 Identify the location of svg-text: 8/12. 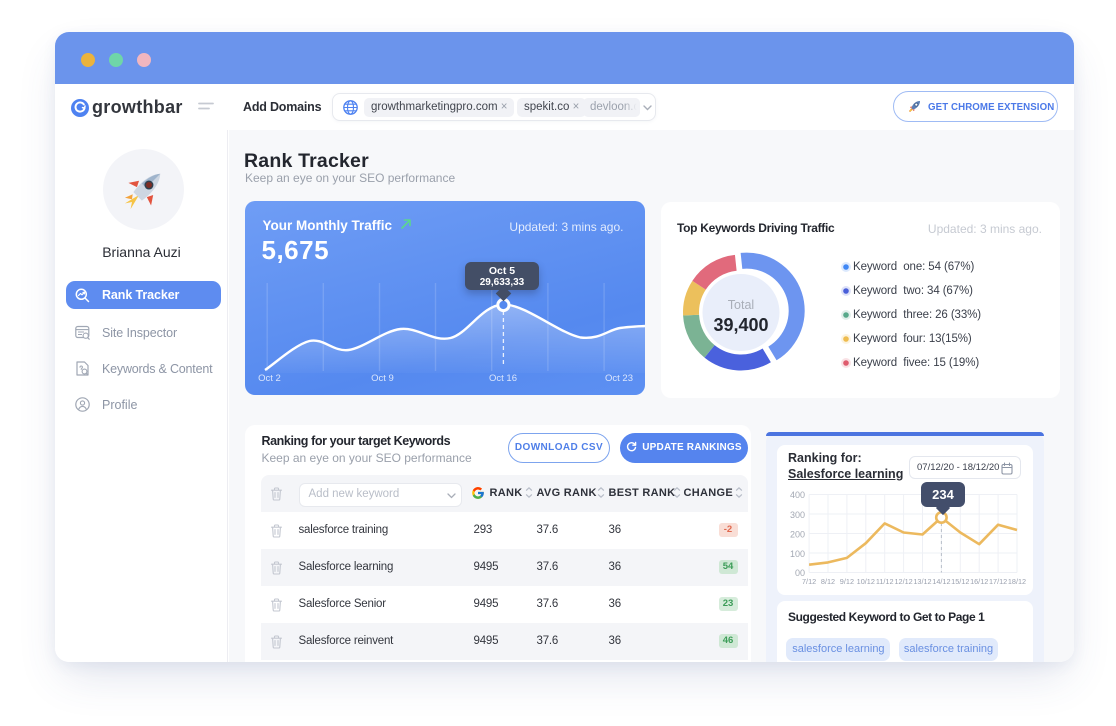
(828, 581).